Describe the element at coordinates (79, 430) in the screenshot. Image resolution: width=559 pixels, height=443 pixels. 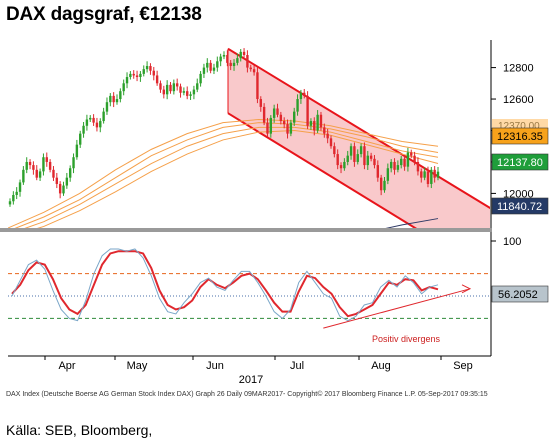
I see `source-note: Källa: SEB, Bloomberg,` at that location.